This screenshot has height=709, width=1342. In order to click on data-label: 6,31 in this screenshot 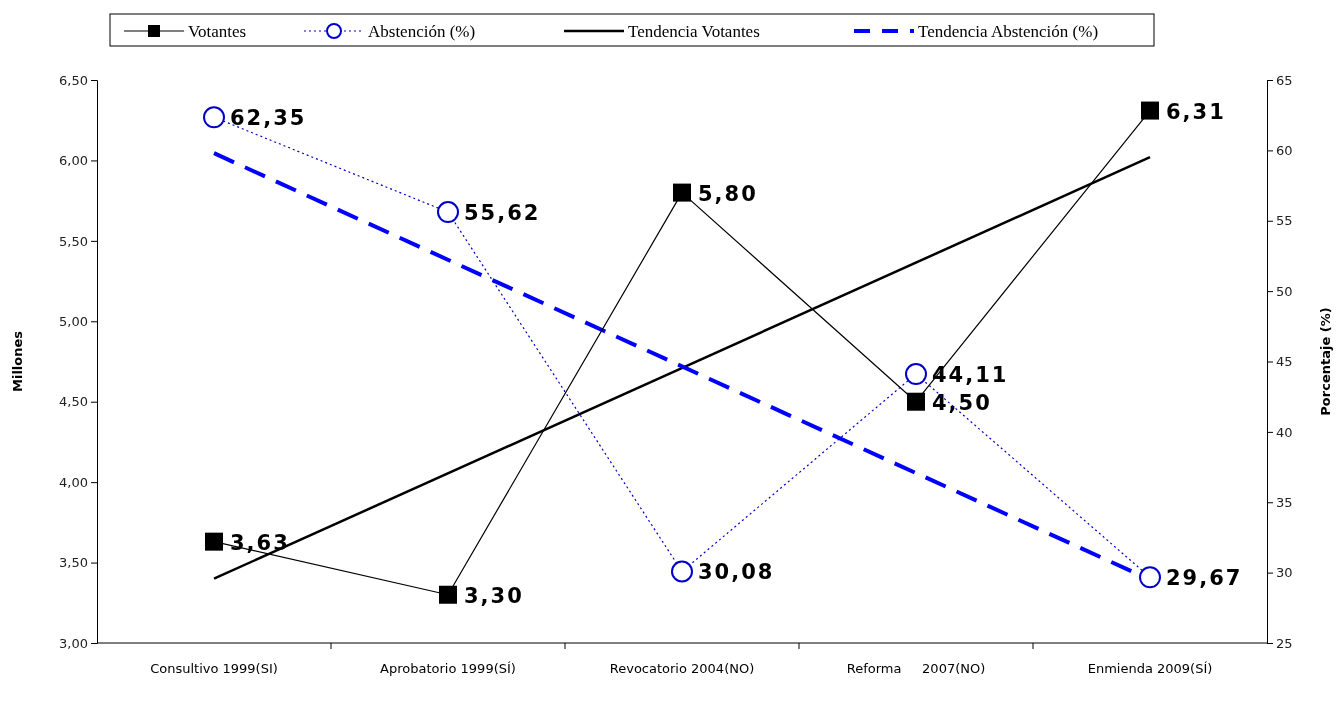, I will do `click(1196, 111)`.